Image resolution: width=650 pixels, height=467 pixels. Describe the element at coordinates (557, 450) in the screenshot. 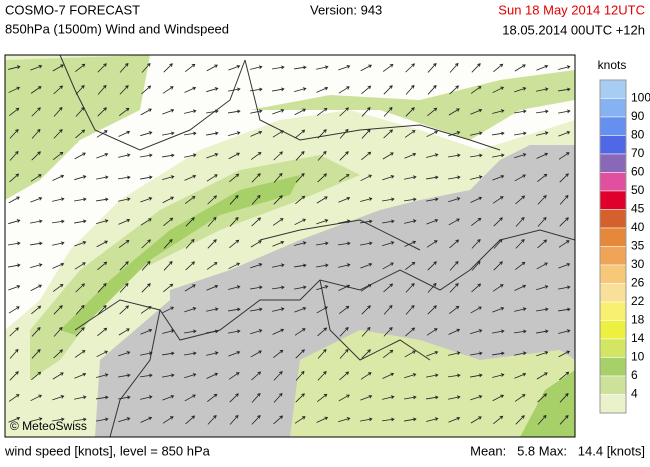

I see `footer-stats: Mean: 5.8 Max: 14.4 [knots]` at that location.